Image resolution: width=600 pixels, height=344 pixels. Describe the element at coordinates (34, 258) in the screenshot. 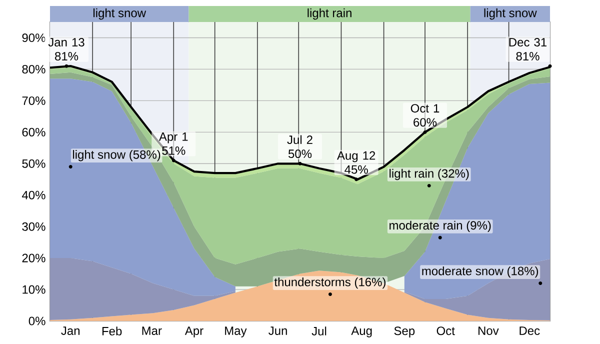

I see `y-tick-label: 20%` at that location.